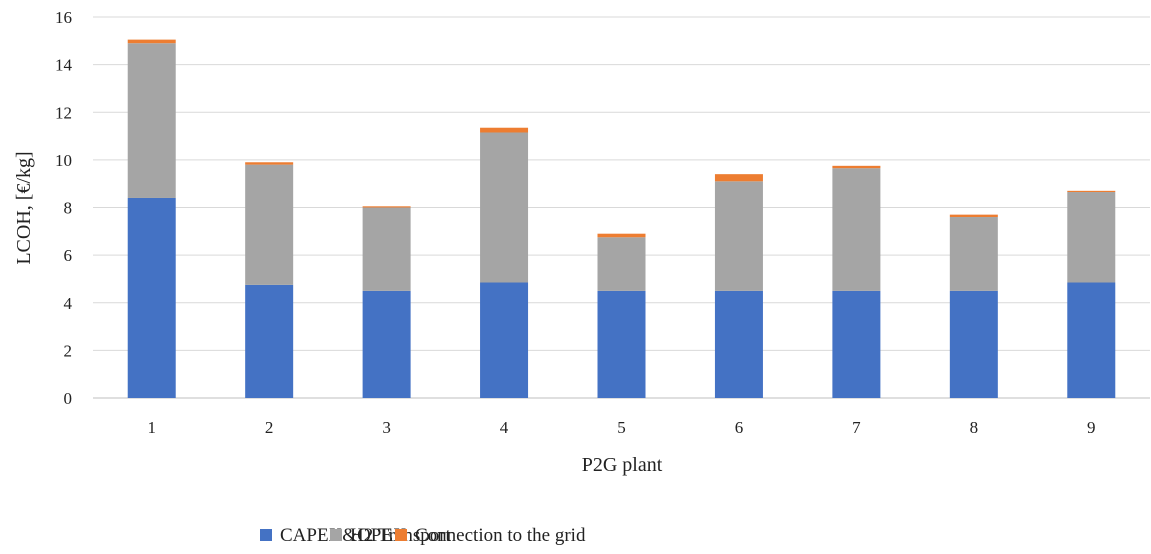  What do you see at coordinates (68, 255) in the screenshot?
I see `y-tick-label: 6` at bounding box center [68, 255].